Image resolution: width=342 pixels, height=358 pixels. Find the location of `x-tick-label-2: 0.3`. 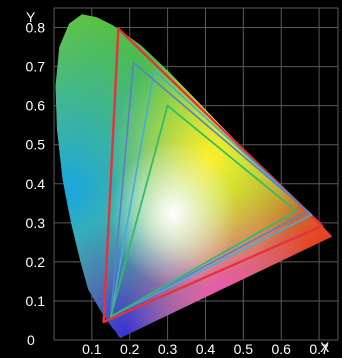

x-tick-label-2: 0.3 is located at coordinates (168, 349).